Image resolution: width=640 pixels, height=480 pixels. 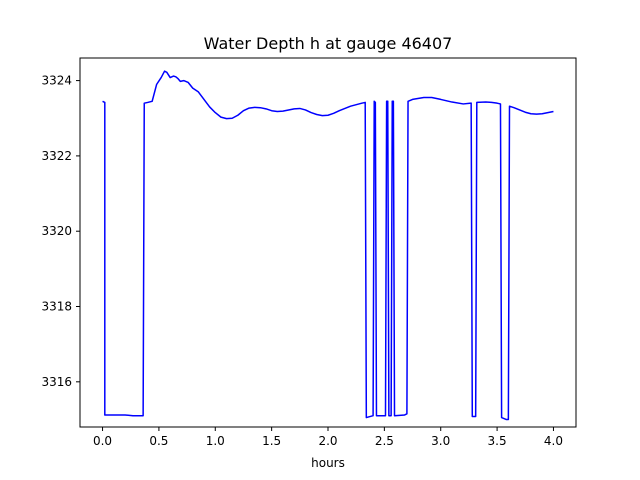 I want to click on x-tick-label: 2.5, so click(x=384, y=441).